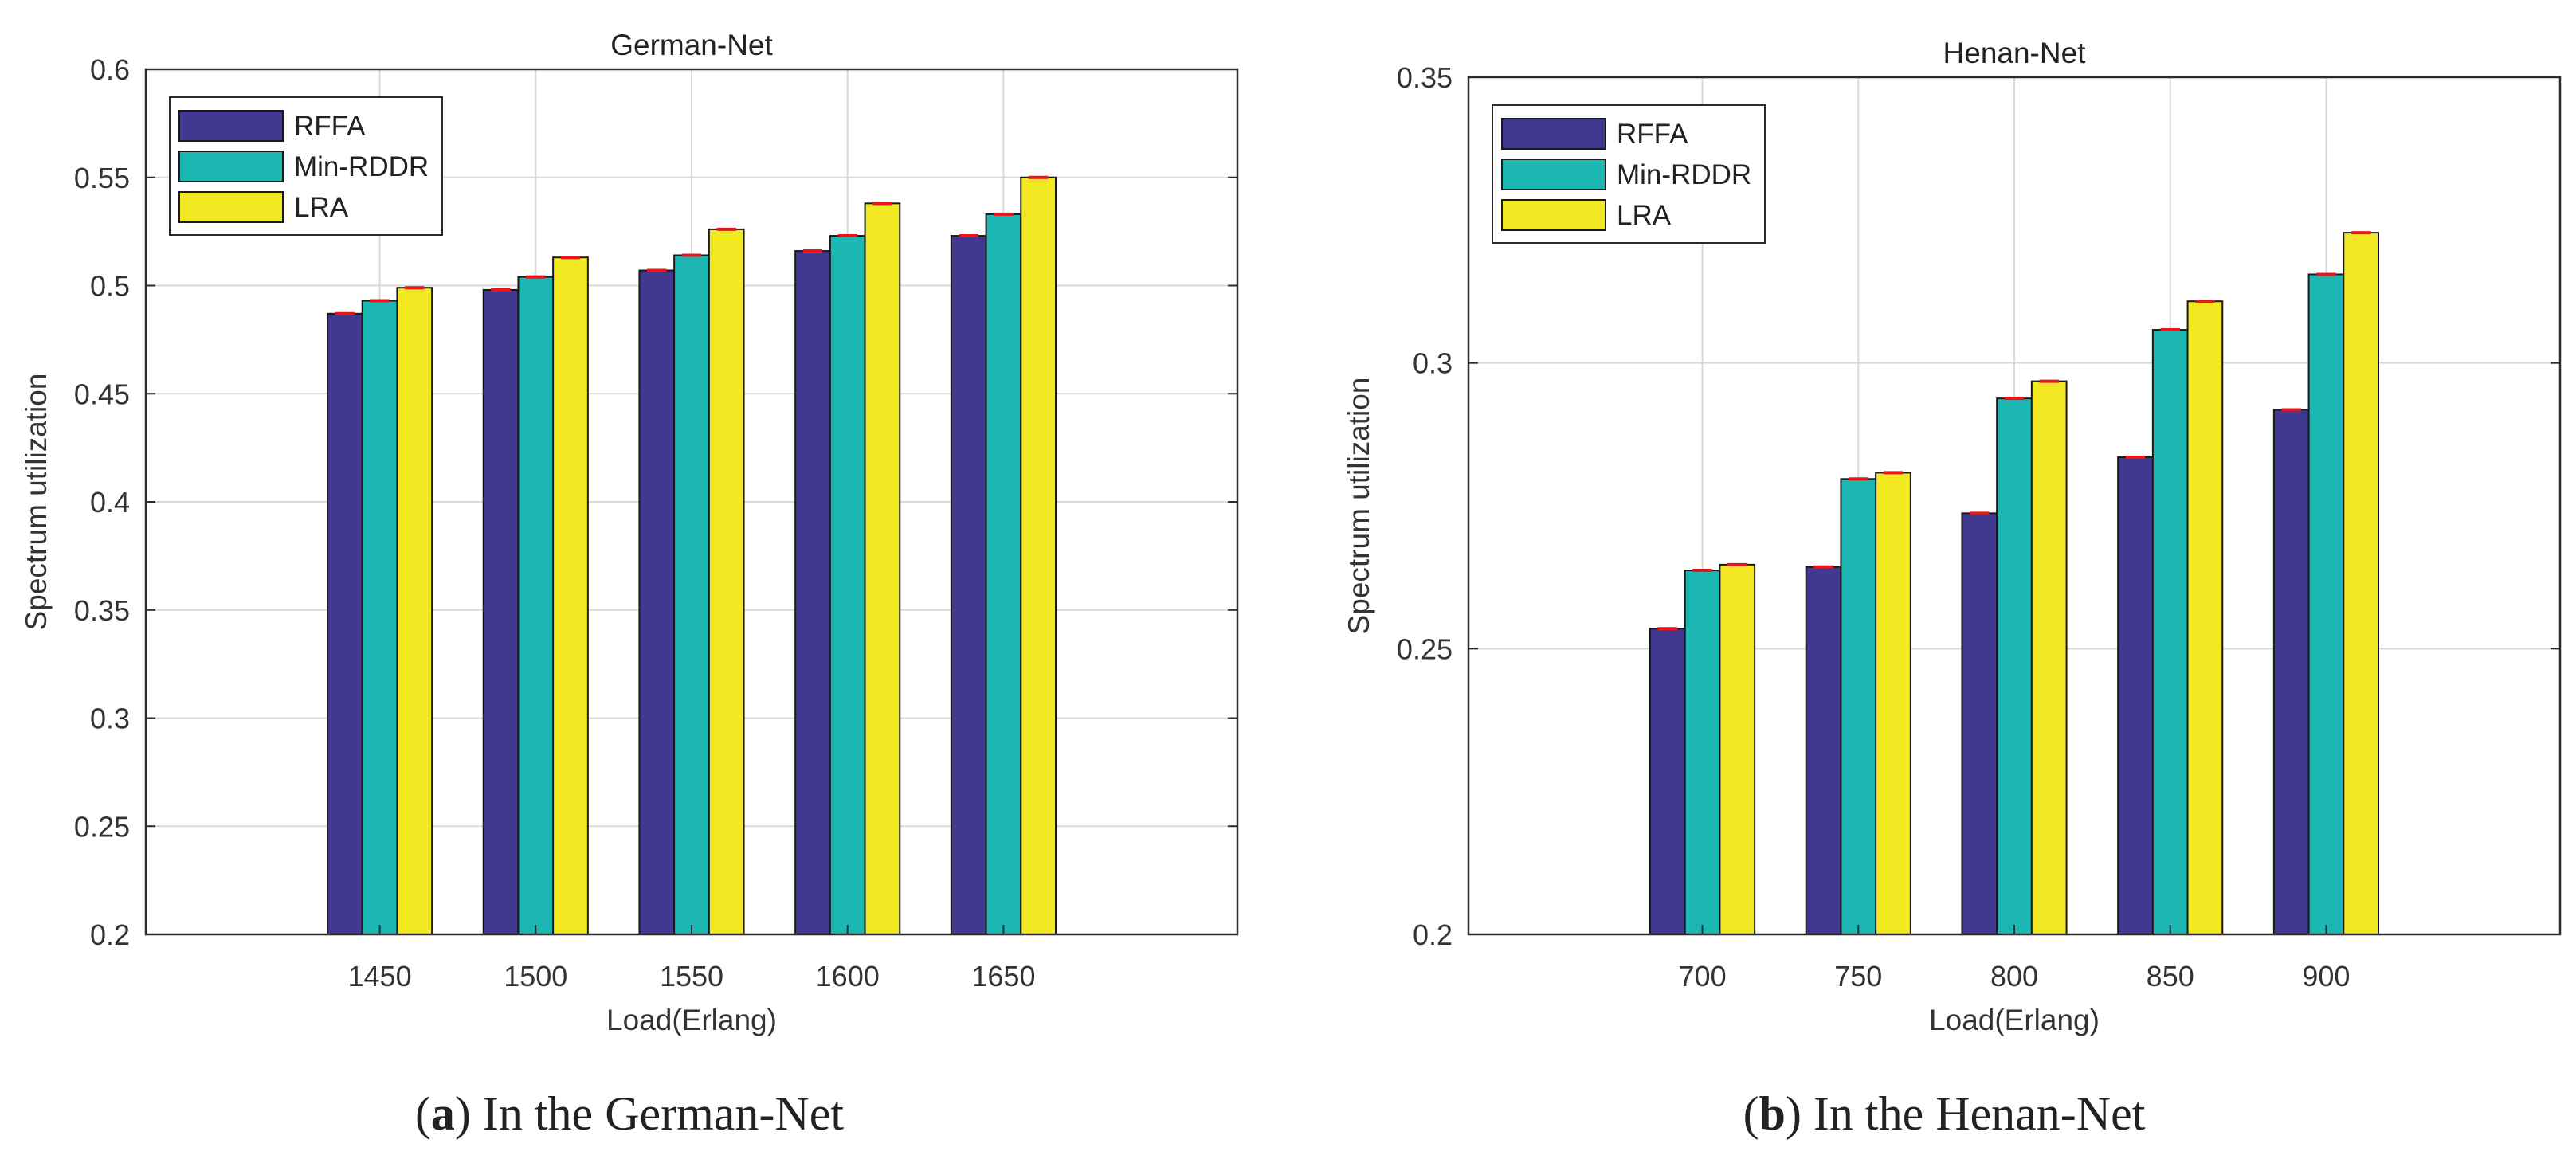 The height and width of the screenshot is (1159, 2576). Describe the element at coordinates (110, 69) in the screenshot. I see `y-tick-label: 0.6` at that location.